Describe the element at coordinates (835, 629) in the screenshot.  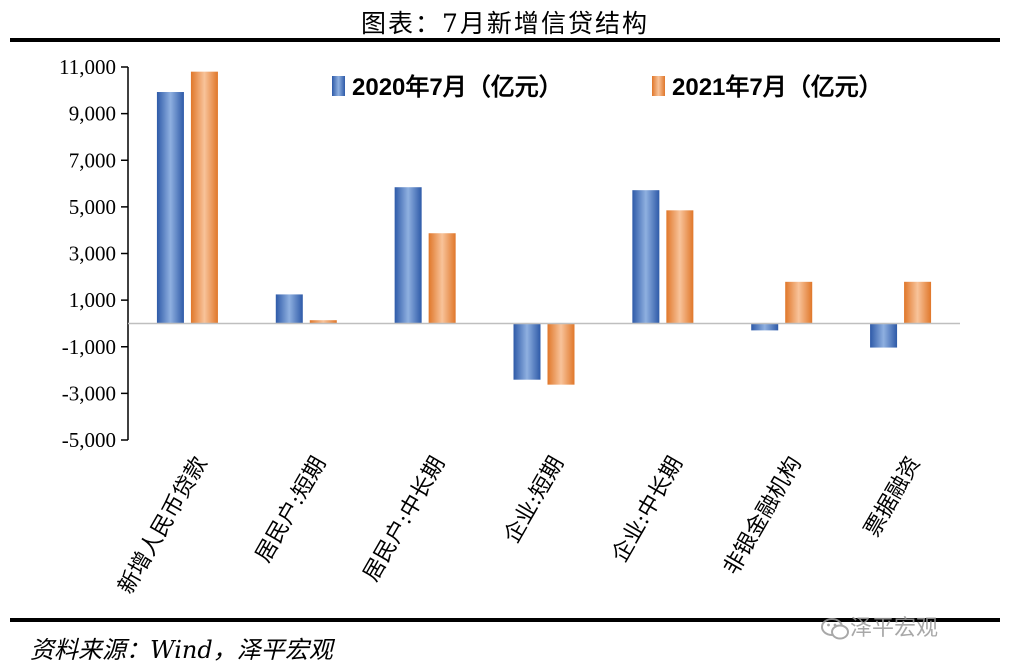
I see `wechat-icon` at that location.